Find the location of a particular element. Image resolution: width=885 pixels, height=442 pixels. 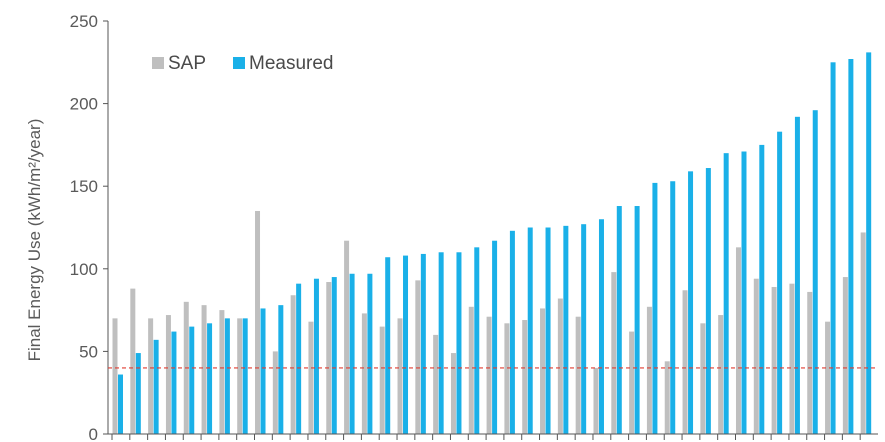

legend-label: Measured is located at coordinates (291, 63).